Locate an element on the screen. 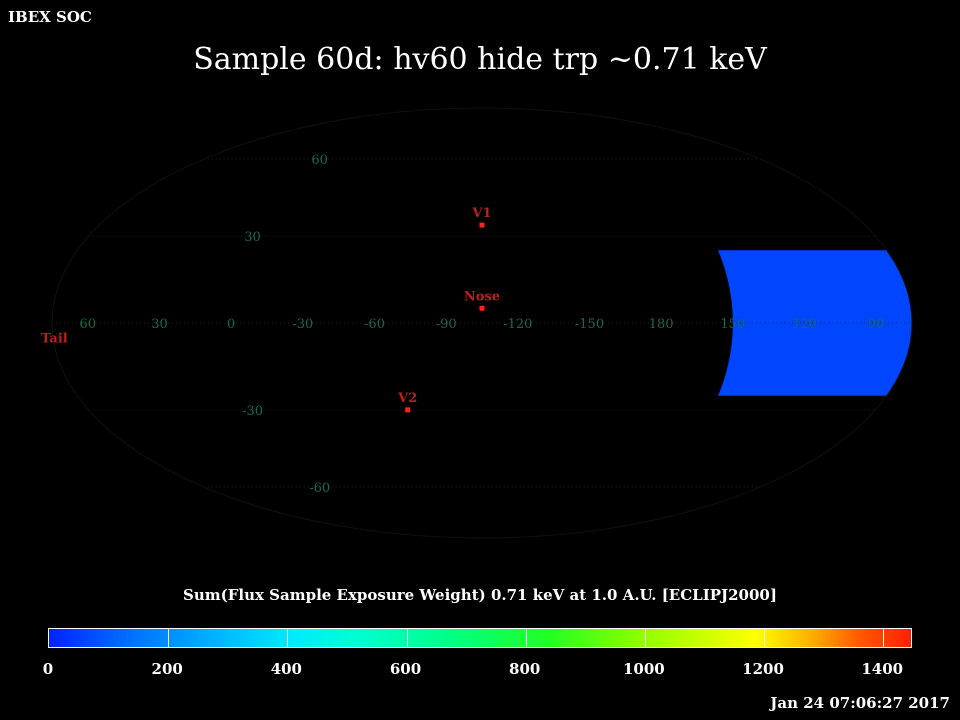  colorbar-tick-label: 1200 is located at coordinates (763, 669).